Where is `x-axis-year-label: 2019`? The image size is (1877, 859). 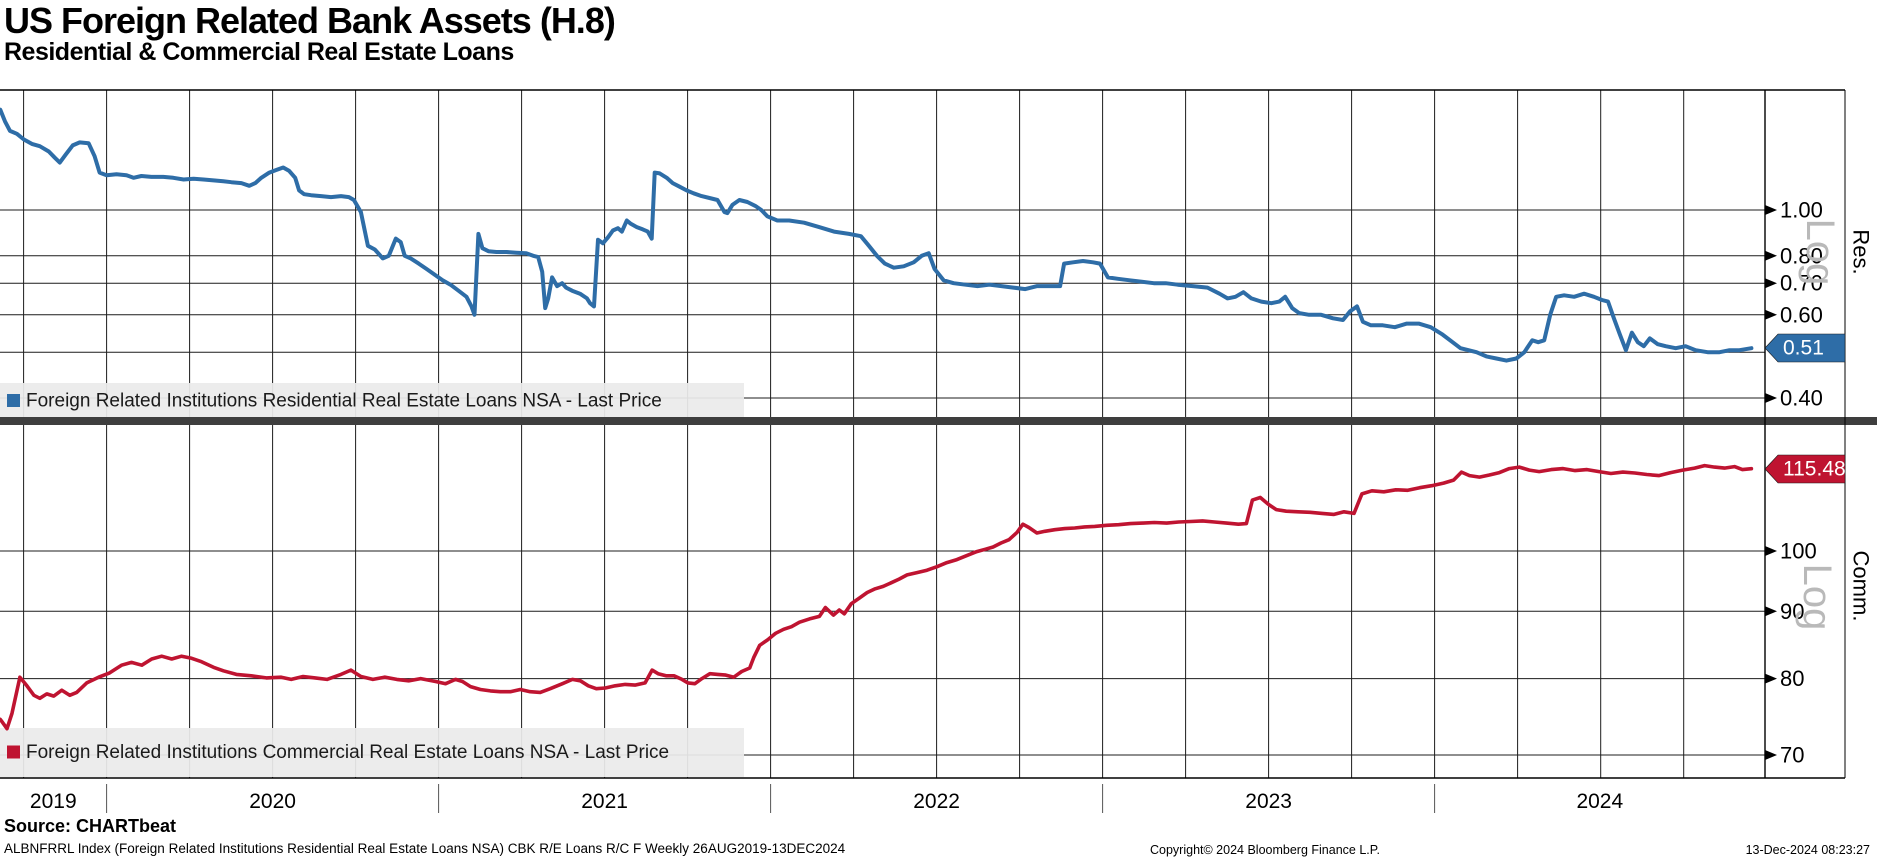 x-axis-year-label: 2019 is located at coordinates (53, 801).